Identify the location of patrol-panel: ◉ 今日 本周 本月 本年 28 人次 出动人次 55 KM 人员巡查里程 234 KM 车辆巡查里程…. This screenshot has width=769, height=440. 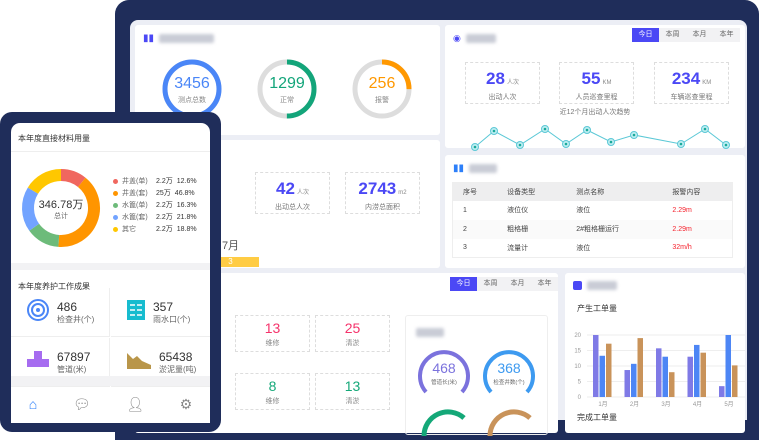
(595, 88).